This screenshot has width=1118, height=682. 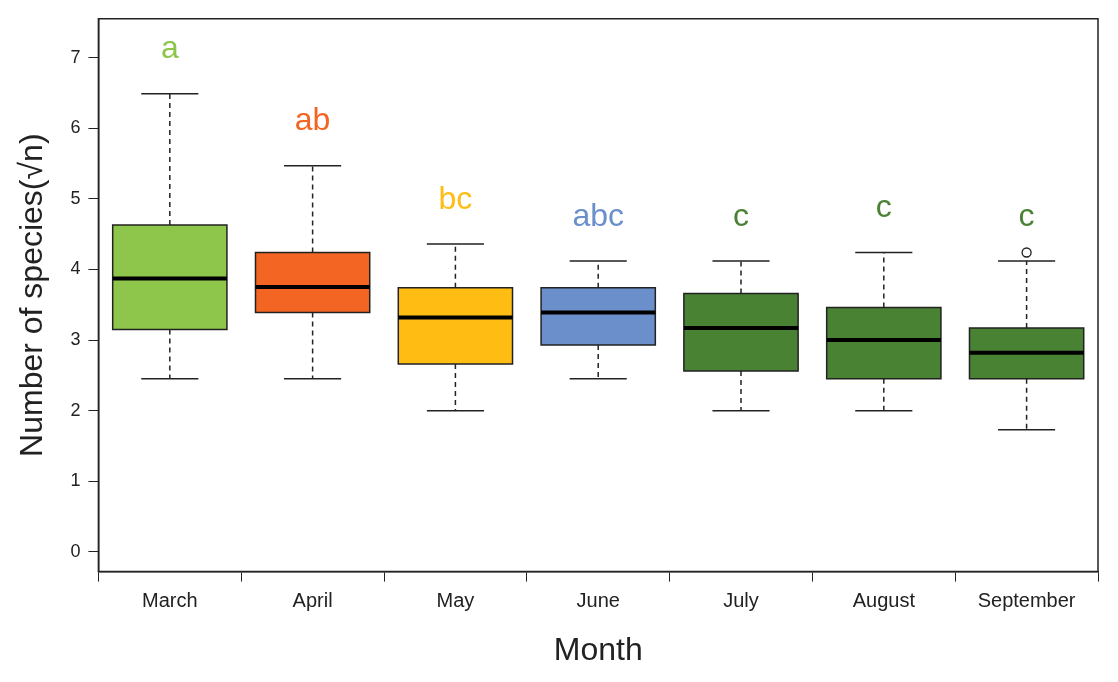 What do you see at coordinates (75, 480) in the screenshot?
I see `y-tick-label: 1` at bounding box center [75, 480].